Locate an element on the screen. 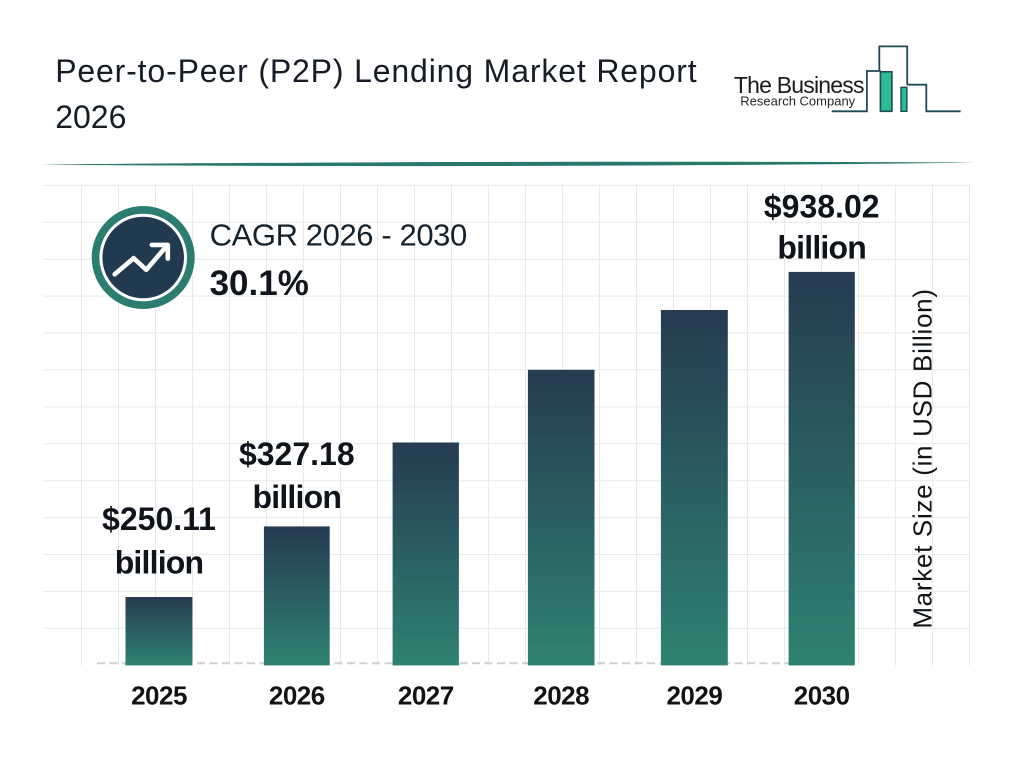  svg-text: $938.02 is located at coordinates (822, 207).